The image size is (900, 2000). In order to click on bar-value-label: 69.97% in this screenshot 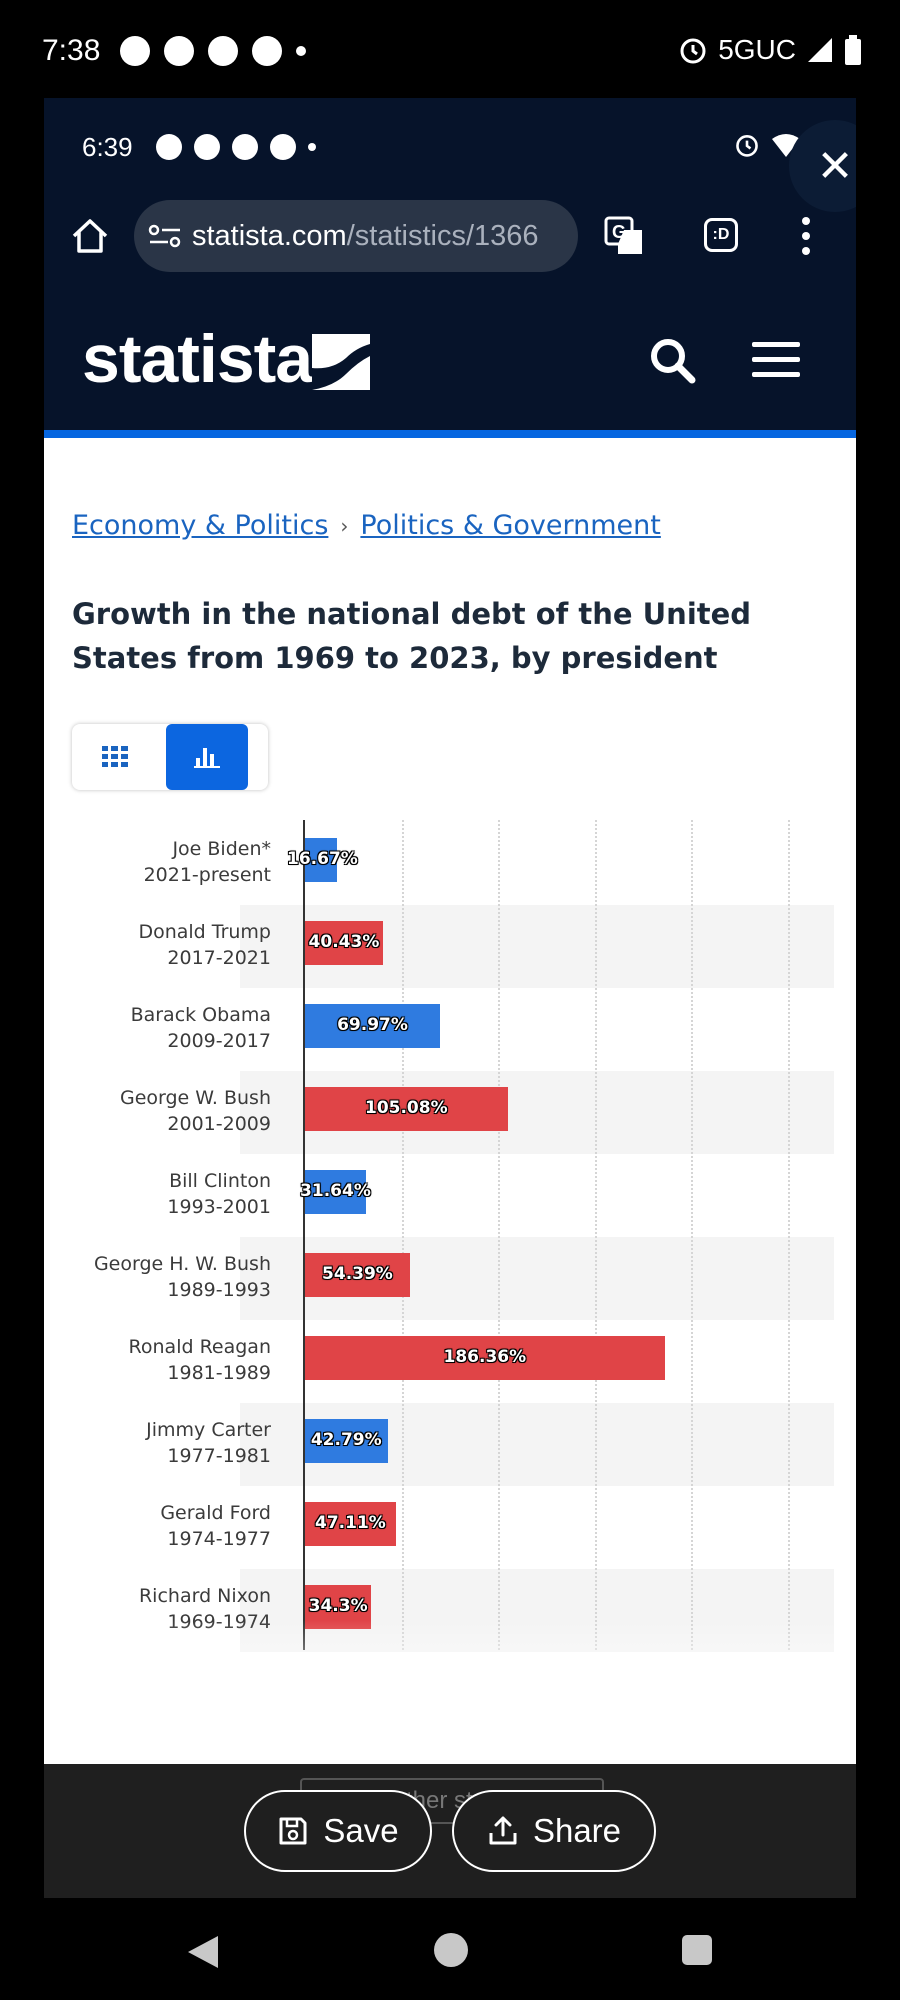, I will do `click(372, 1025)`.